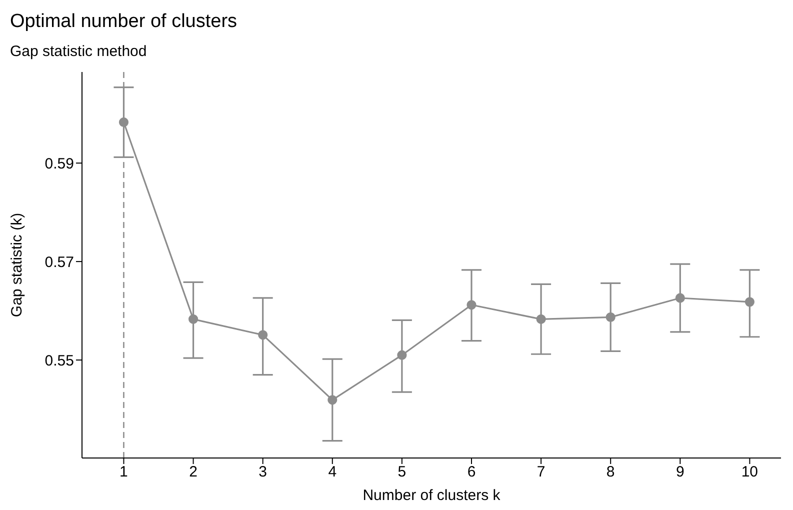 This screenshot has width=793, height=510. I want to click on chart-subtitle: Gap statistic method, so click(79, 52).